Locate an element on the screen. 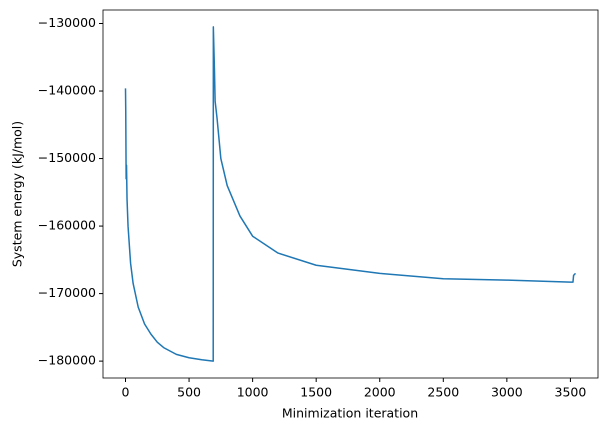 The height and width of the screenshot is (432, 610). x-tick-label: 1000 is located at coordinates (253, 392).